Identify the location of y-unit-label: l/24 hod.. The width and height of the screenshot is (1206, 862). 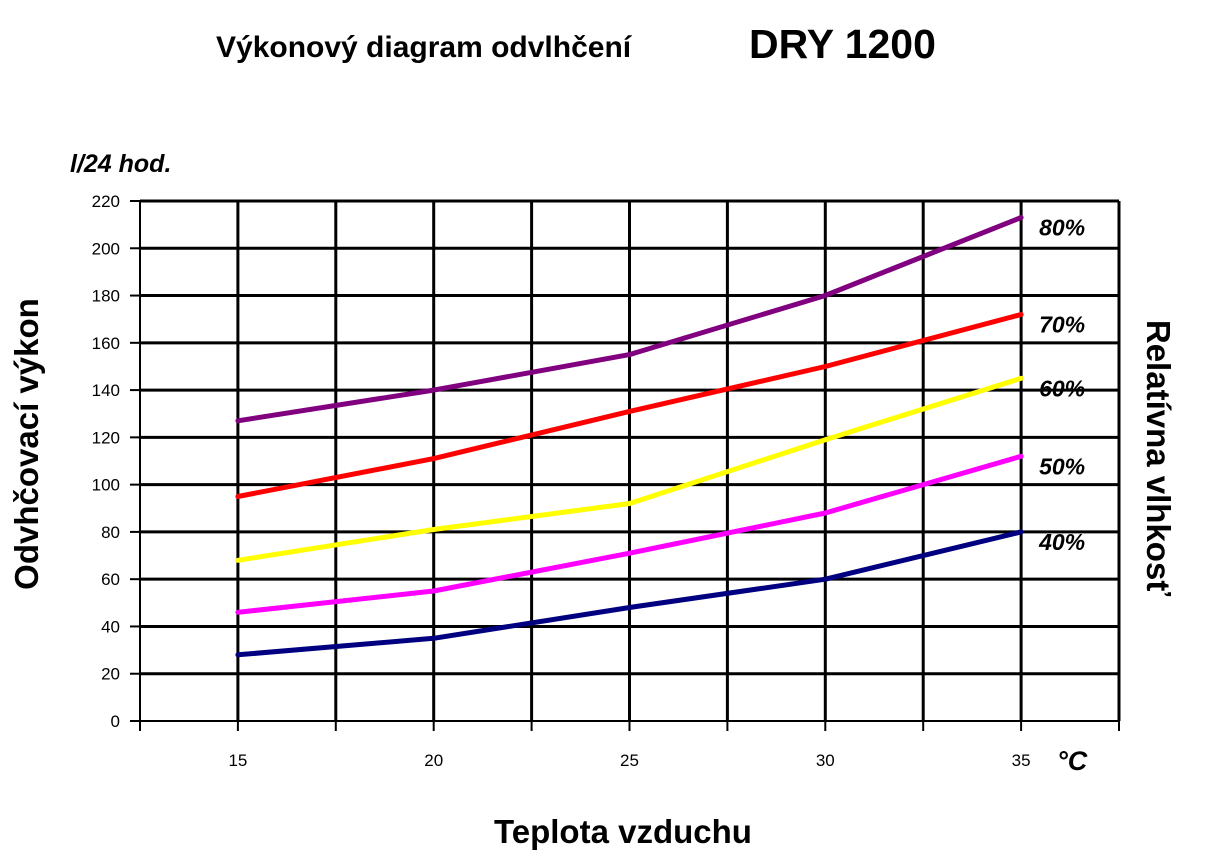
(120, 164).